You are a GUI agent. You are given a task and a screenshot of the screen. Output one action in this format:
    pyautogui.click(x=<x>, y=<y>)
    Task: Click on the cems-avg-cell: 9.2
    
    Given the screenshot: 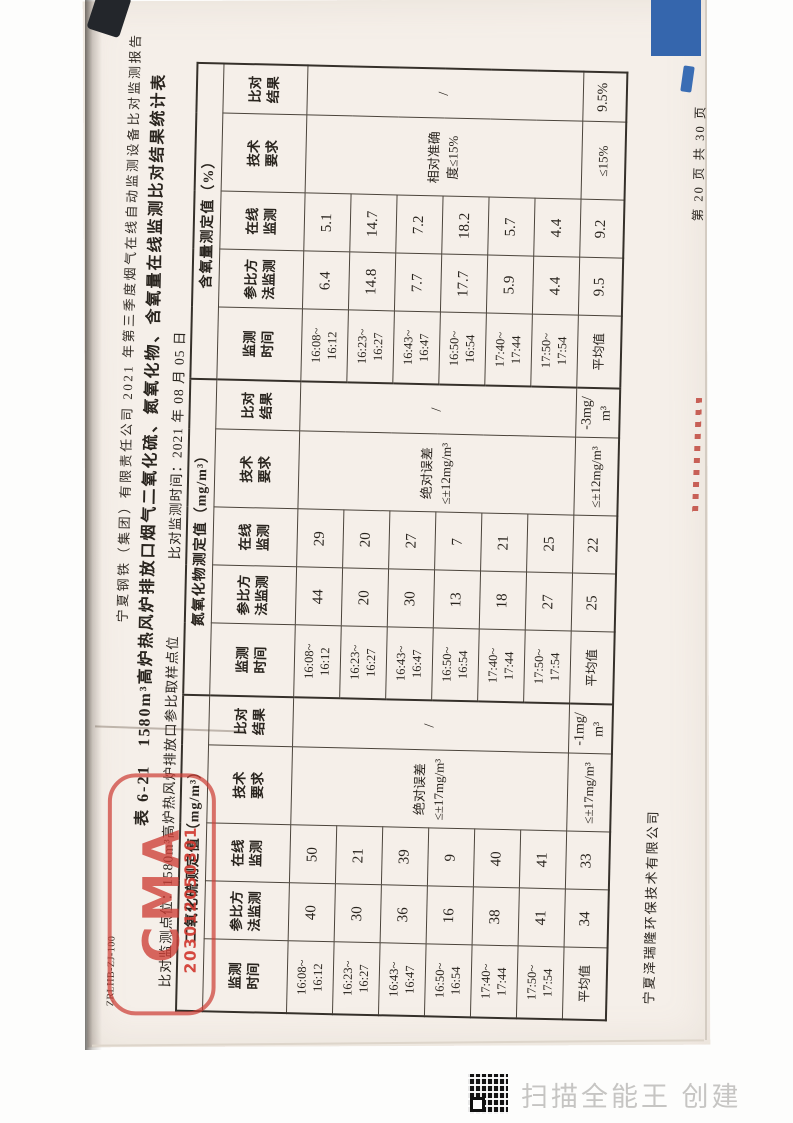 What is the action you would take?
    pyautogui.click(x=602, y=229)
    